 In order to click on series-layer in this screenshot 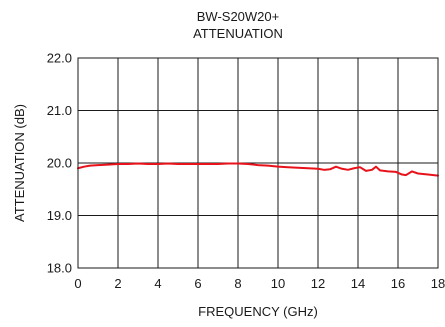, I will do `click(258, 169)`.